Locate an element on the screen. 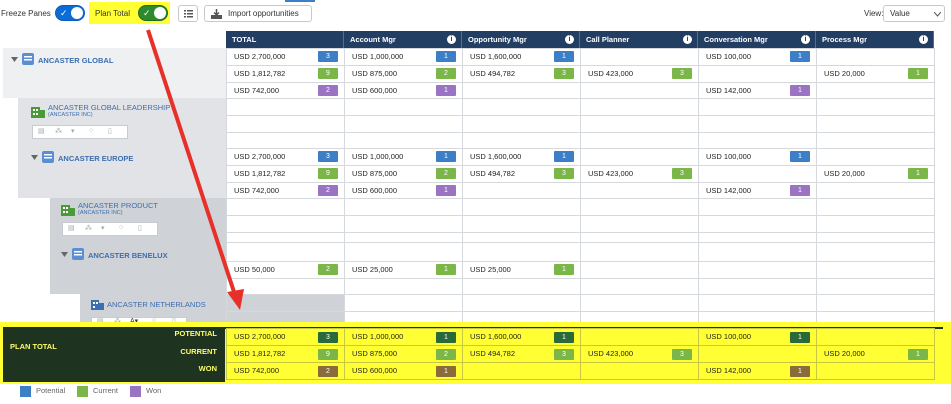  header-label: Conversation Mgr is located at coordinates (736, 39).